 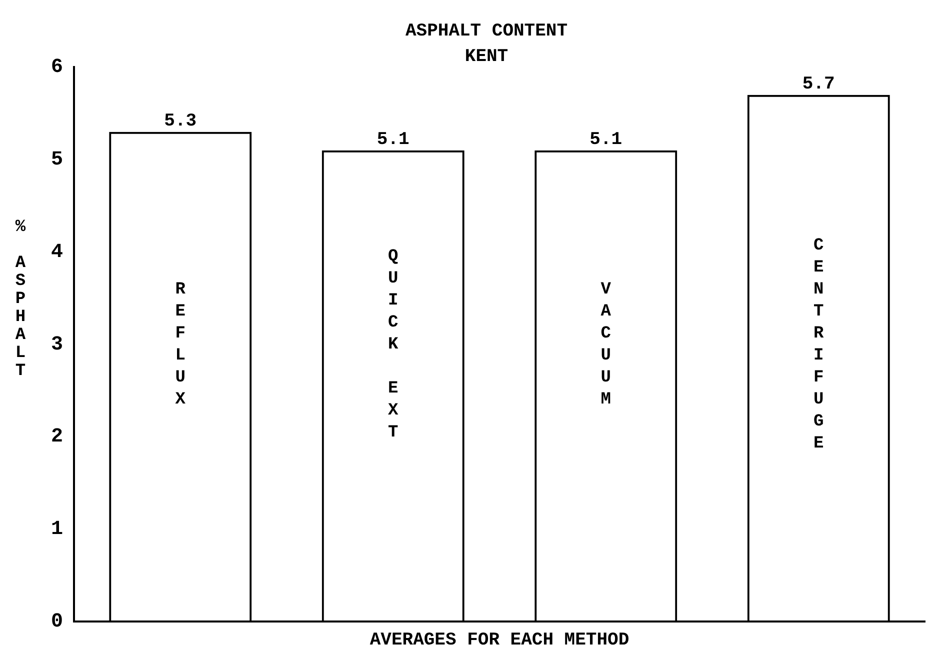 What do you see at coordinates (56, 344) in the screenshot?
I see `y-tick-label: 3` at bounding box center [56, 344].